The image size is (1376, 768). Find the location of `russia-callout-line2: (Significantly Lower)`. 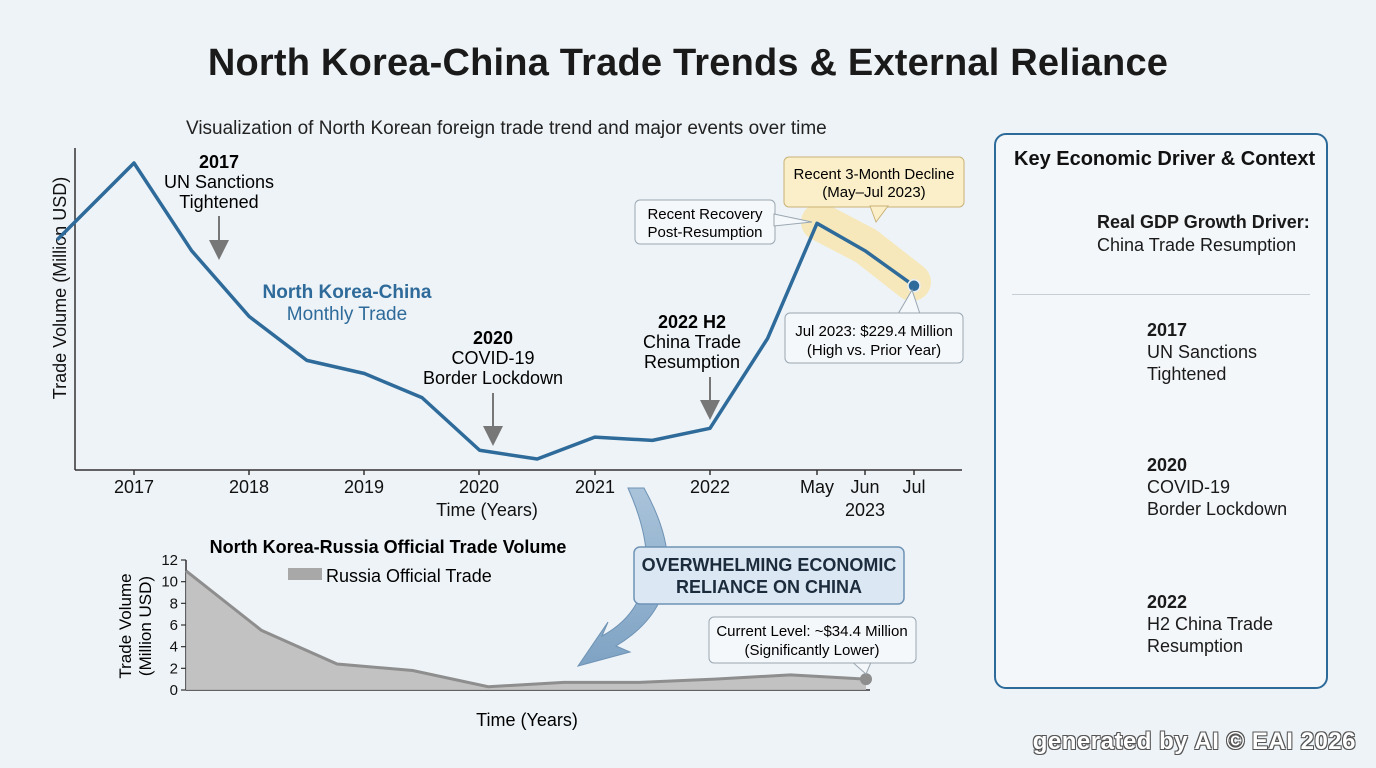

russia-callout-line2: (Significantly Lower) is located at coordinates (811, 650).